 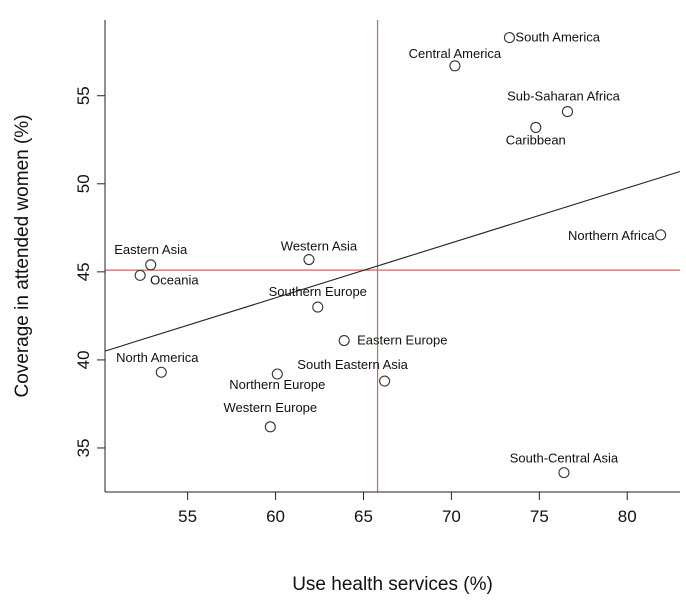 I want to click on y-tick-label: 40, so click(x=83, y=359).